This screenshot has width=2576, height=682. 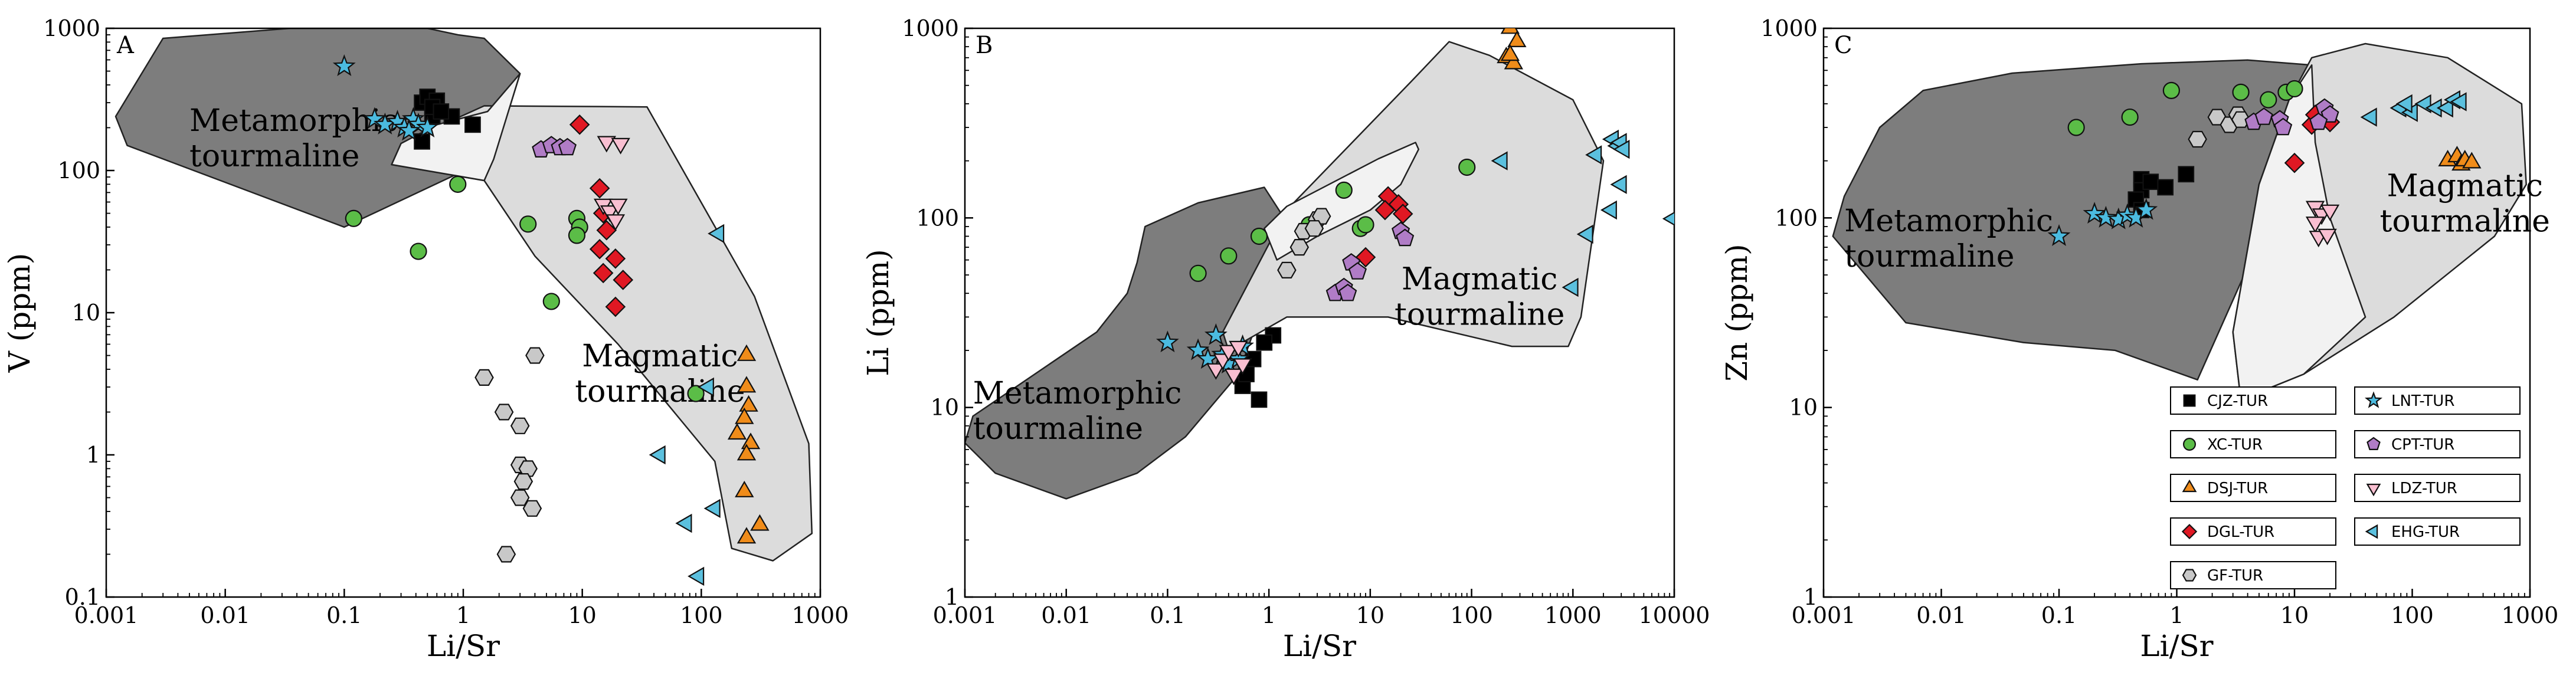 What do you see at coordinates (2237, 489) in the screenshot?
I see `legend-label: DSJ-TUR` at bounding box center [2237, 489].